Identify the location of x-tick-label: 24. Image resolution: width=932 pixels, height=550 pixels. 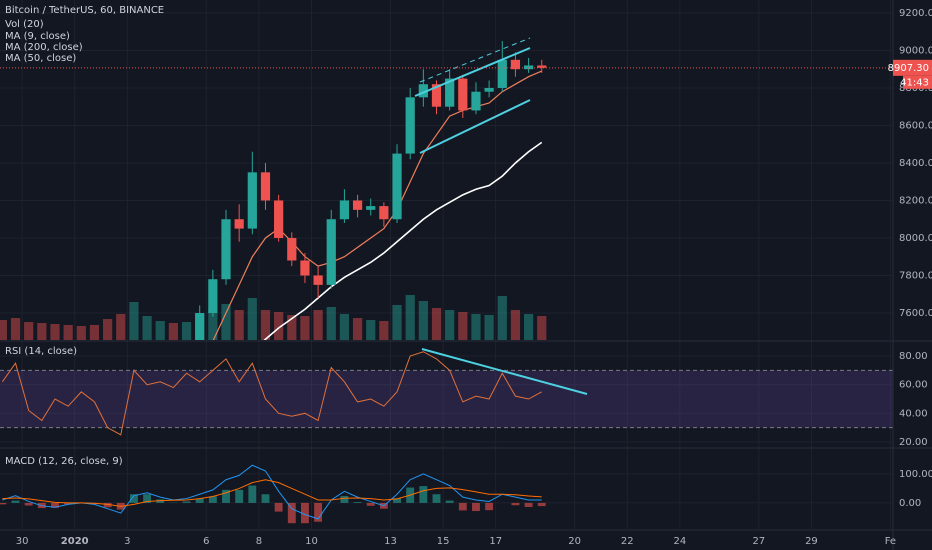
(680, 541).